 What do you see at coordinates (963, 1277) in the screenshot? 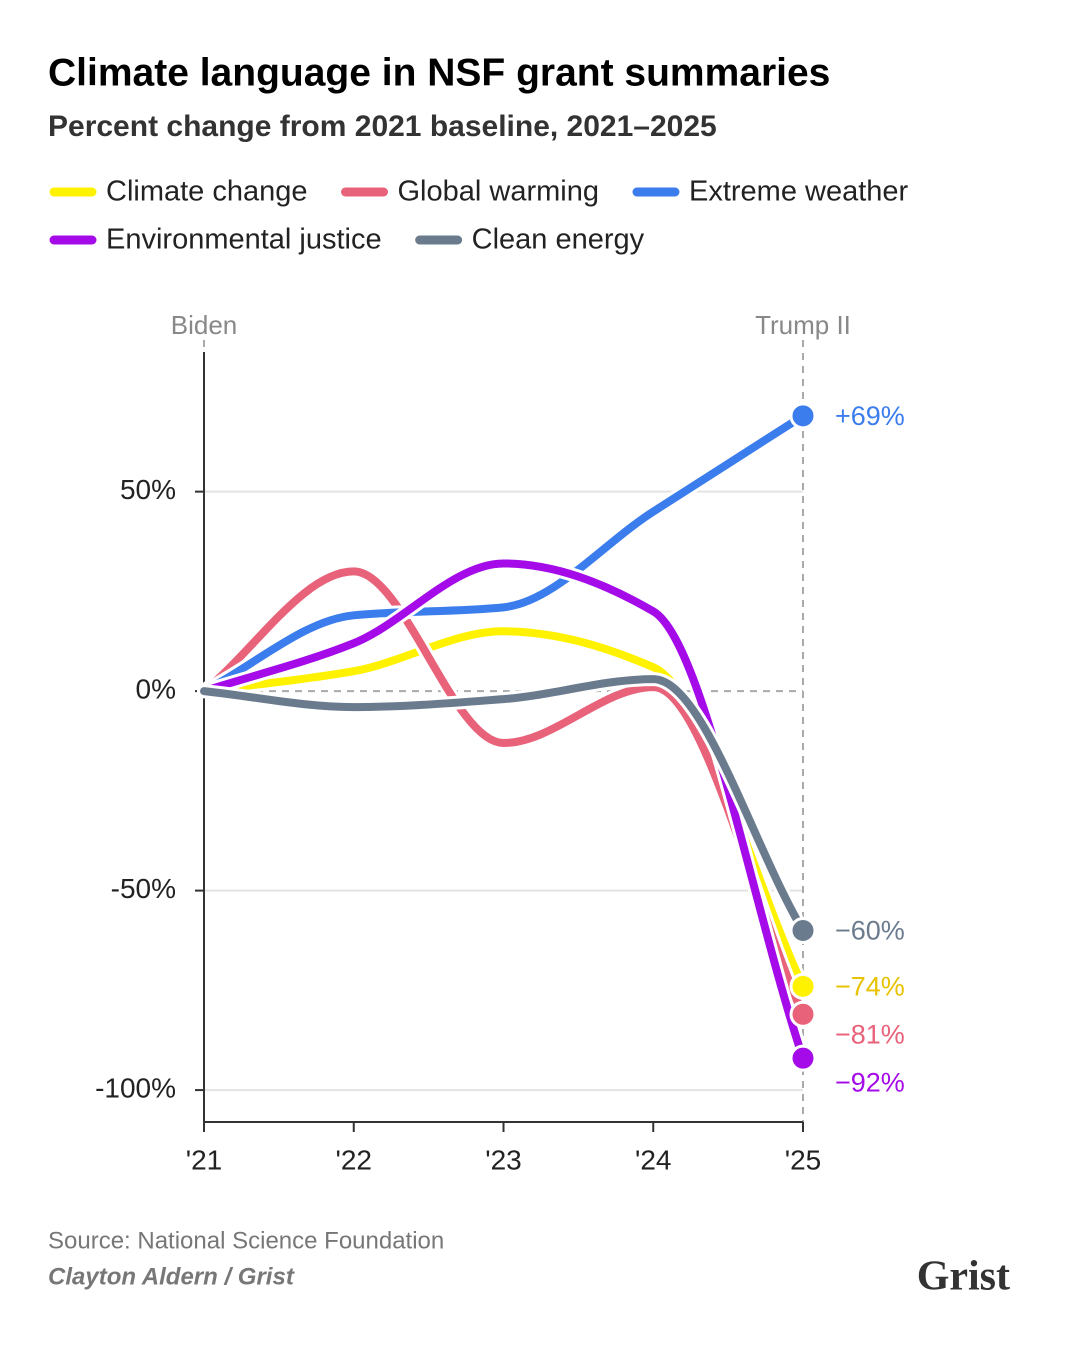
I see `logo: Grist` at bounding box center [963, 1277].